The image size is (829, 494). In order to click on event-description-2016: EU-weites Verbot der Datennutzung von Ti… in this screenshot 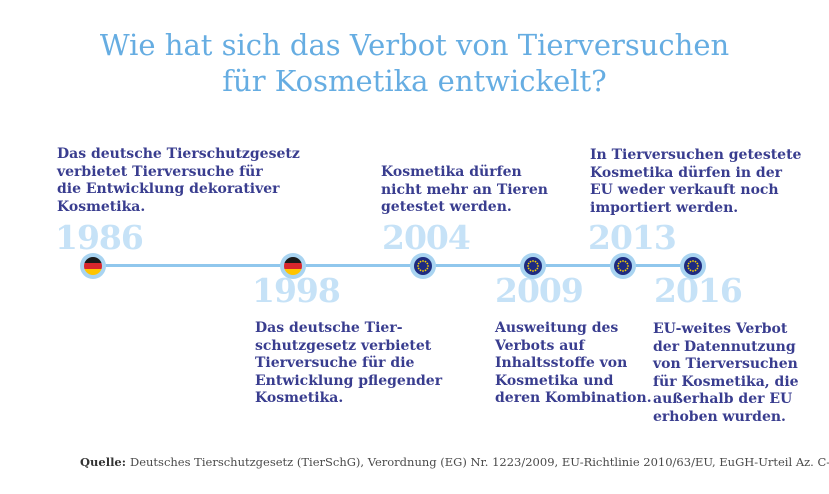, I will do `click(726, 373)`.